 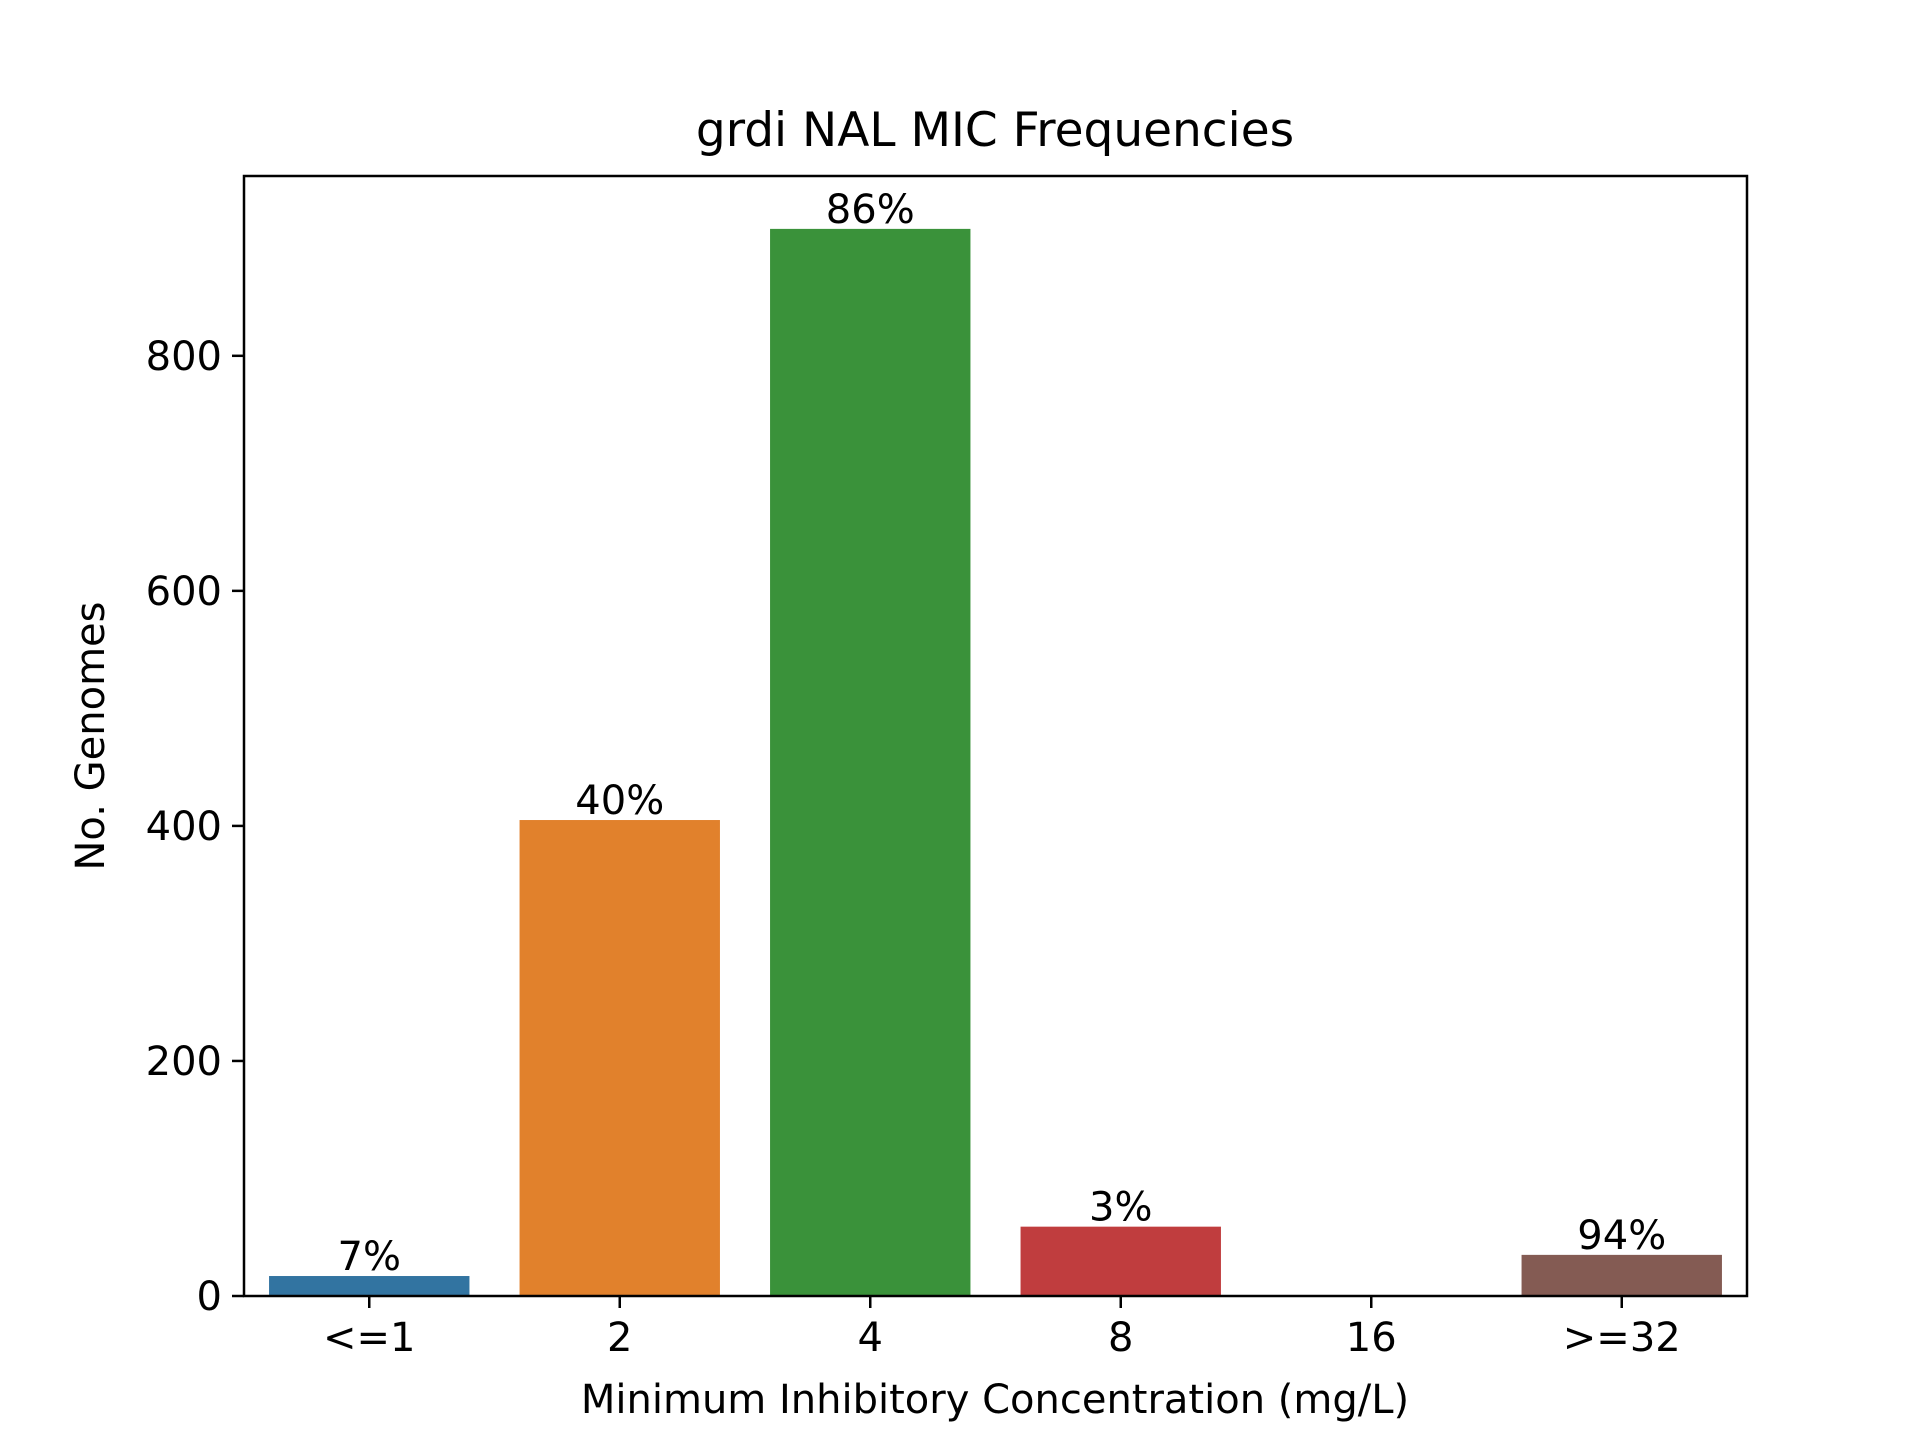 I want to click on y-axis-ticks: 0 200 400 600 800, so click(x=195, y=827).